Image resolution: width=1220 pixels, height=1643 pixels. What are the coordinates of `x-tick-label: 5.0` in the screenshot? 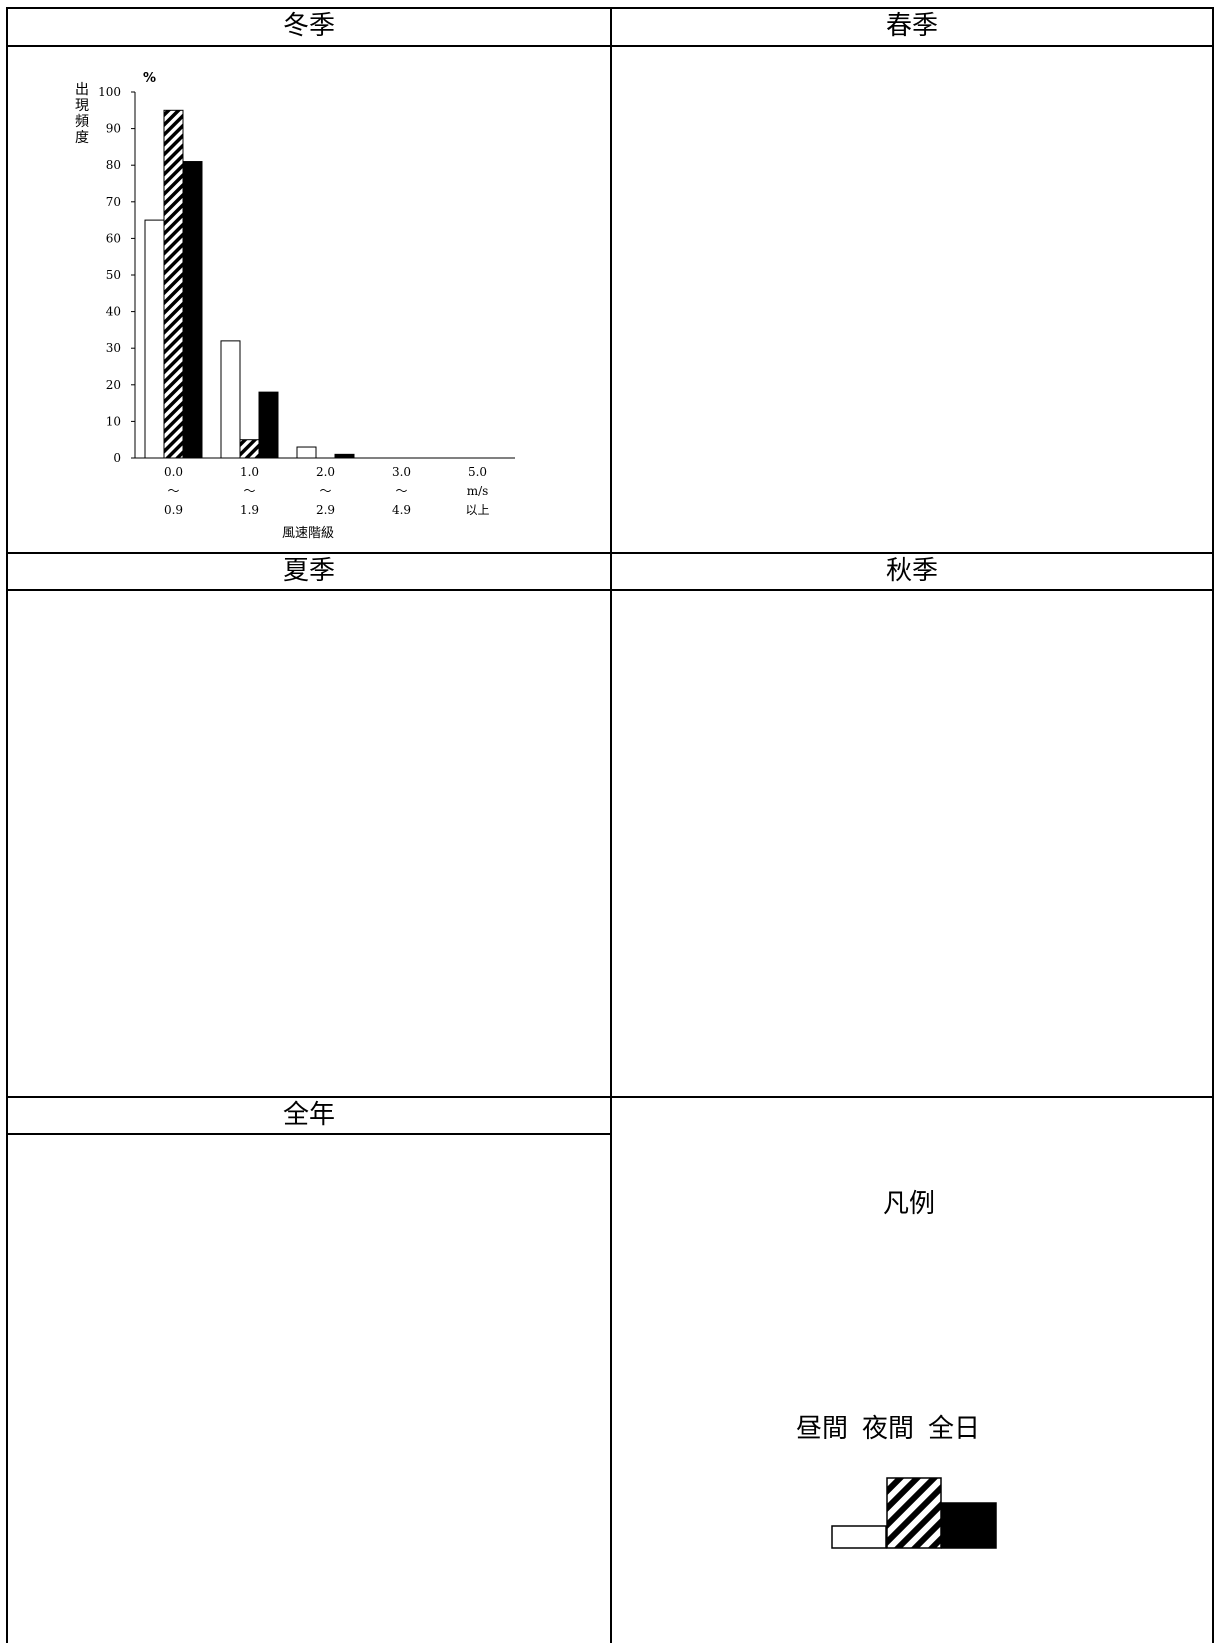 It's located at (477, 472).